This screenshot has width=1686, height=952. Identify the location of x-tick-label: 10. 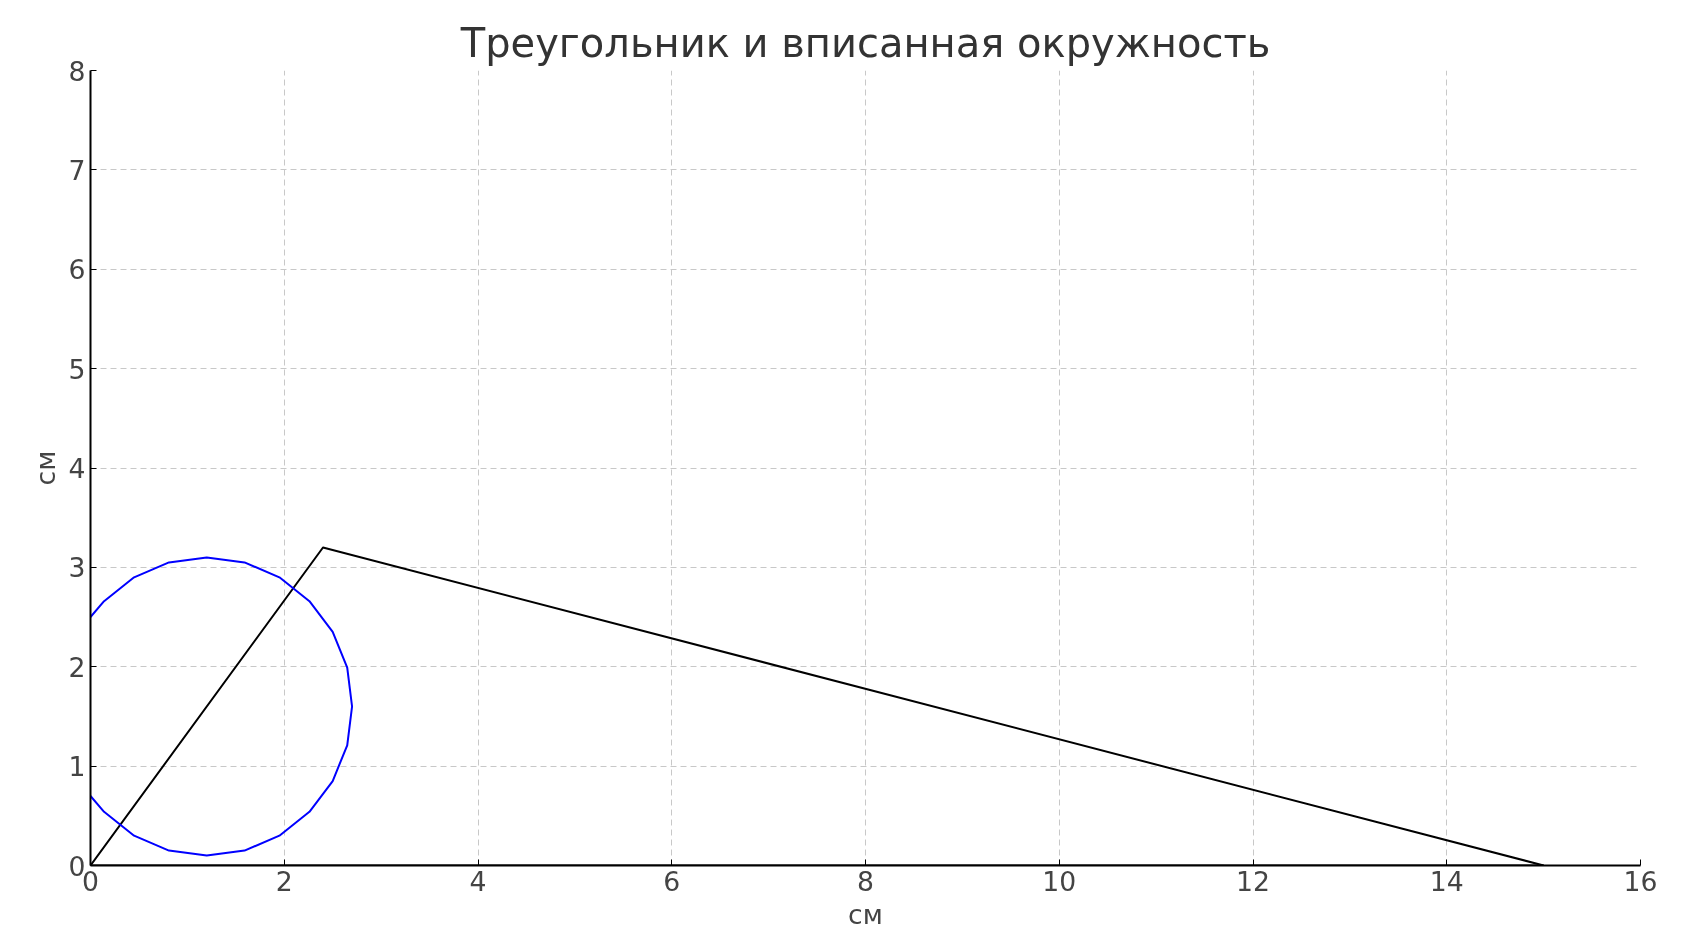
(1059, 881).